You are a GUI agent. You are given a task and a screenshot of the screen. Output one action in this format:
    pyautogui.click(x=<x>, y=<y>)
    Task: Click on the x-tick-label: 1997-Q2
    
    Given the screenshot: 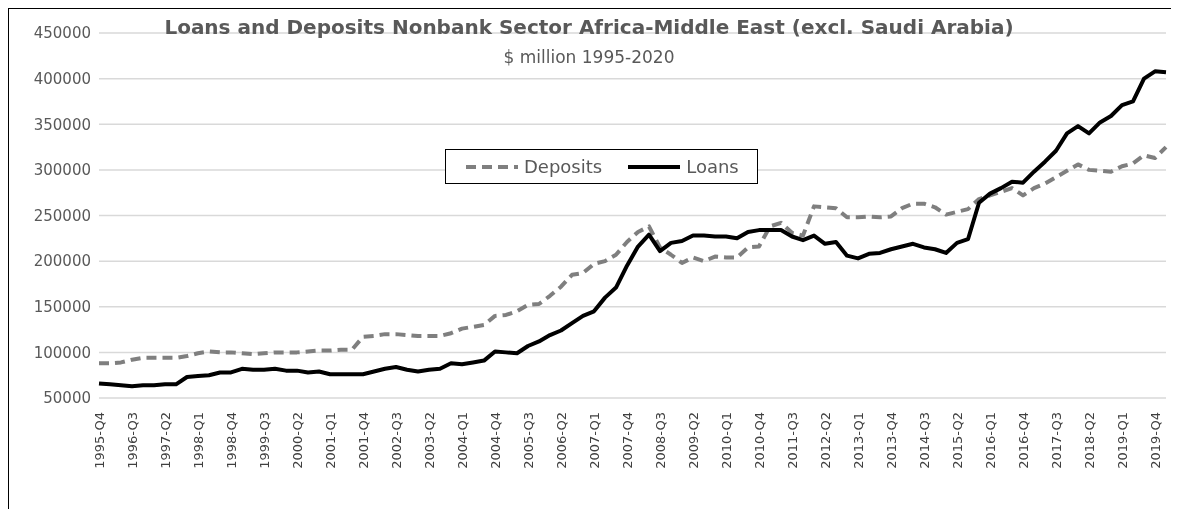 What is the action you would take?
    pyautogui.click(x=165, y=440)
    